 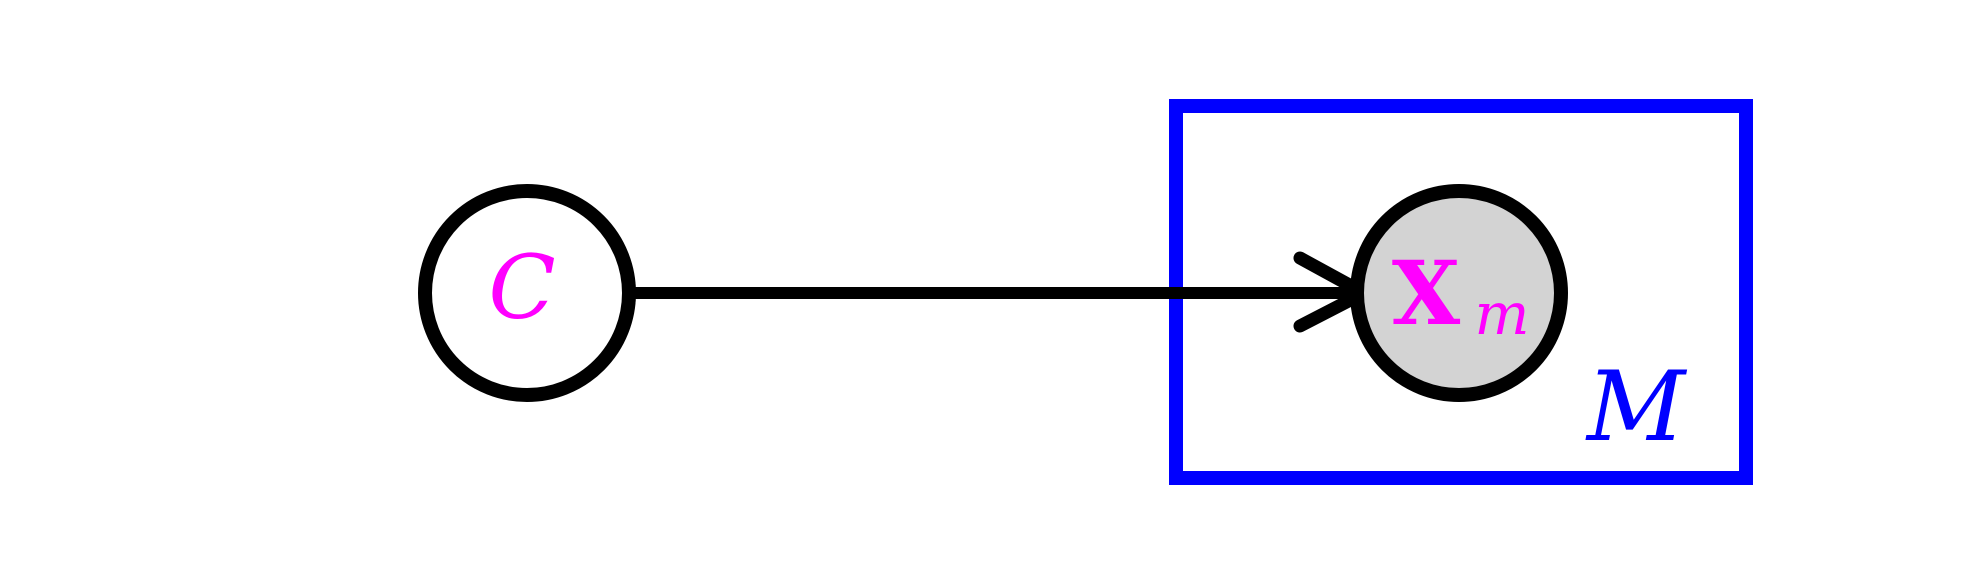 What do you see at coordinates (521, 287) in the screenshot?
I see `node-c-label: C` at bounding box center [521, 287].